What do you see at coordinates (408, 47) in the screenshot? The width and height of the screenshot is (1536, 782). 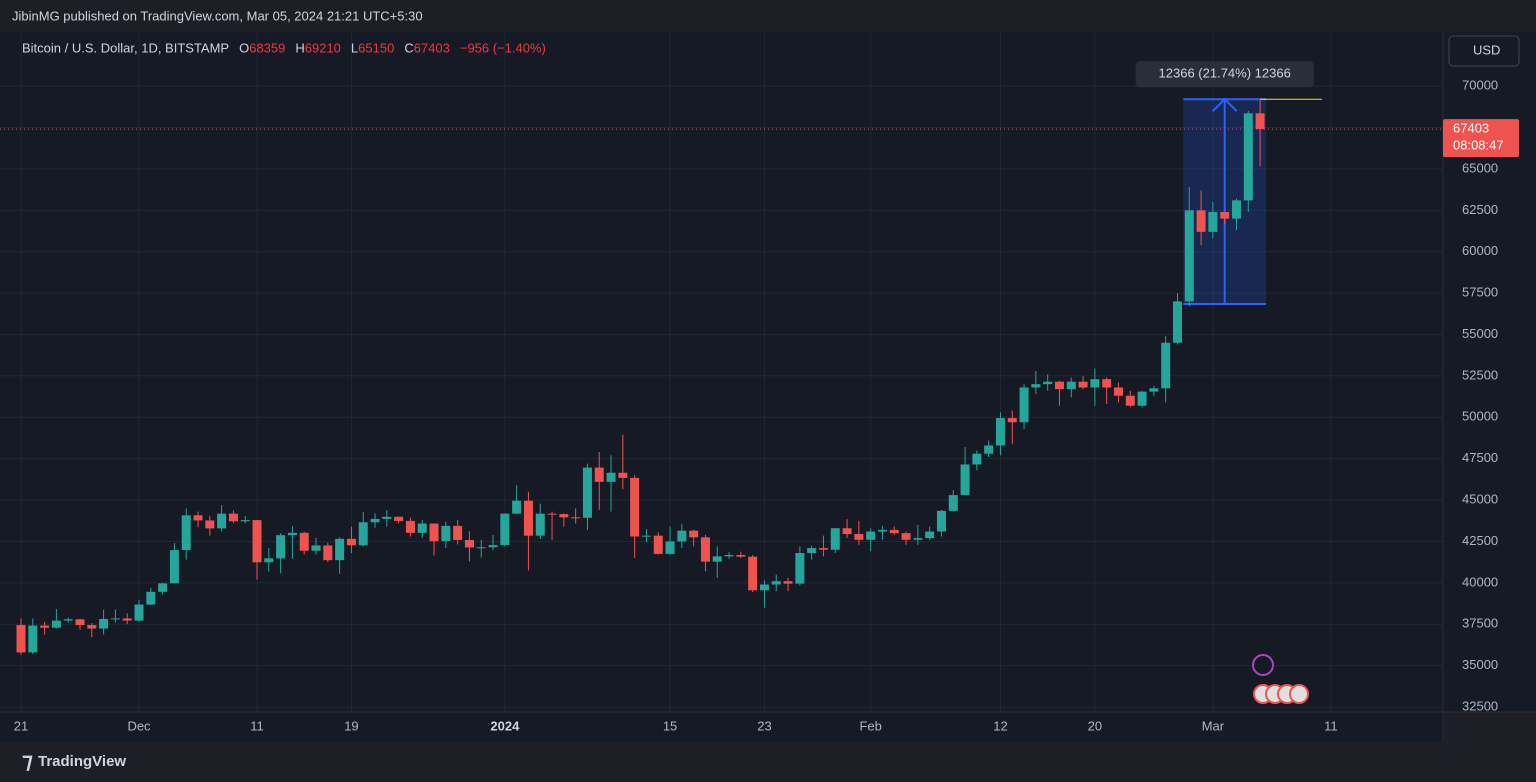 I see `ohlc-letter: C` at bounding box center [408, 47].